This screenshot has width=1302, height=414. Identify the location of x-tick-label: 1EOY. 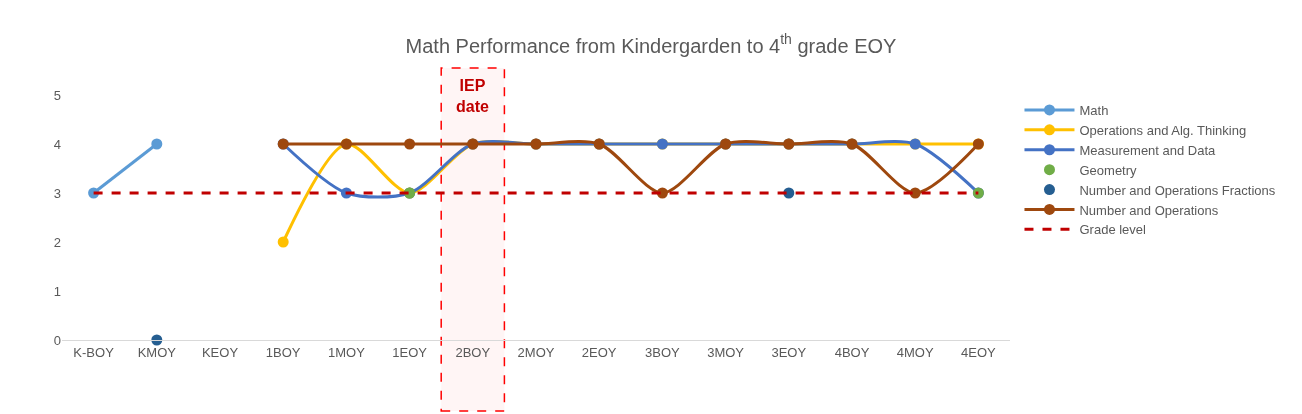
(410, 352).